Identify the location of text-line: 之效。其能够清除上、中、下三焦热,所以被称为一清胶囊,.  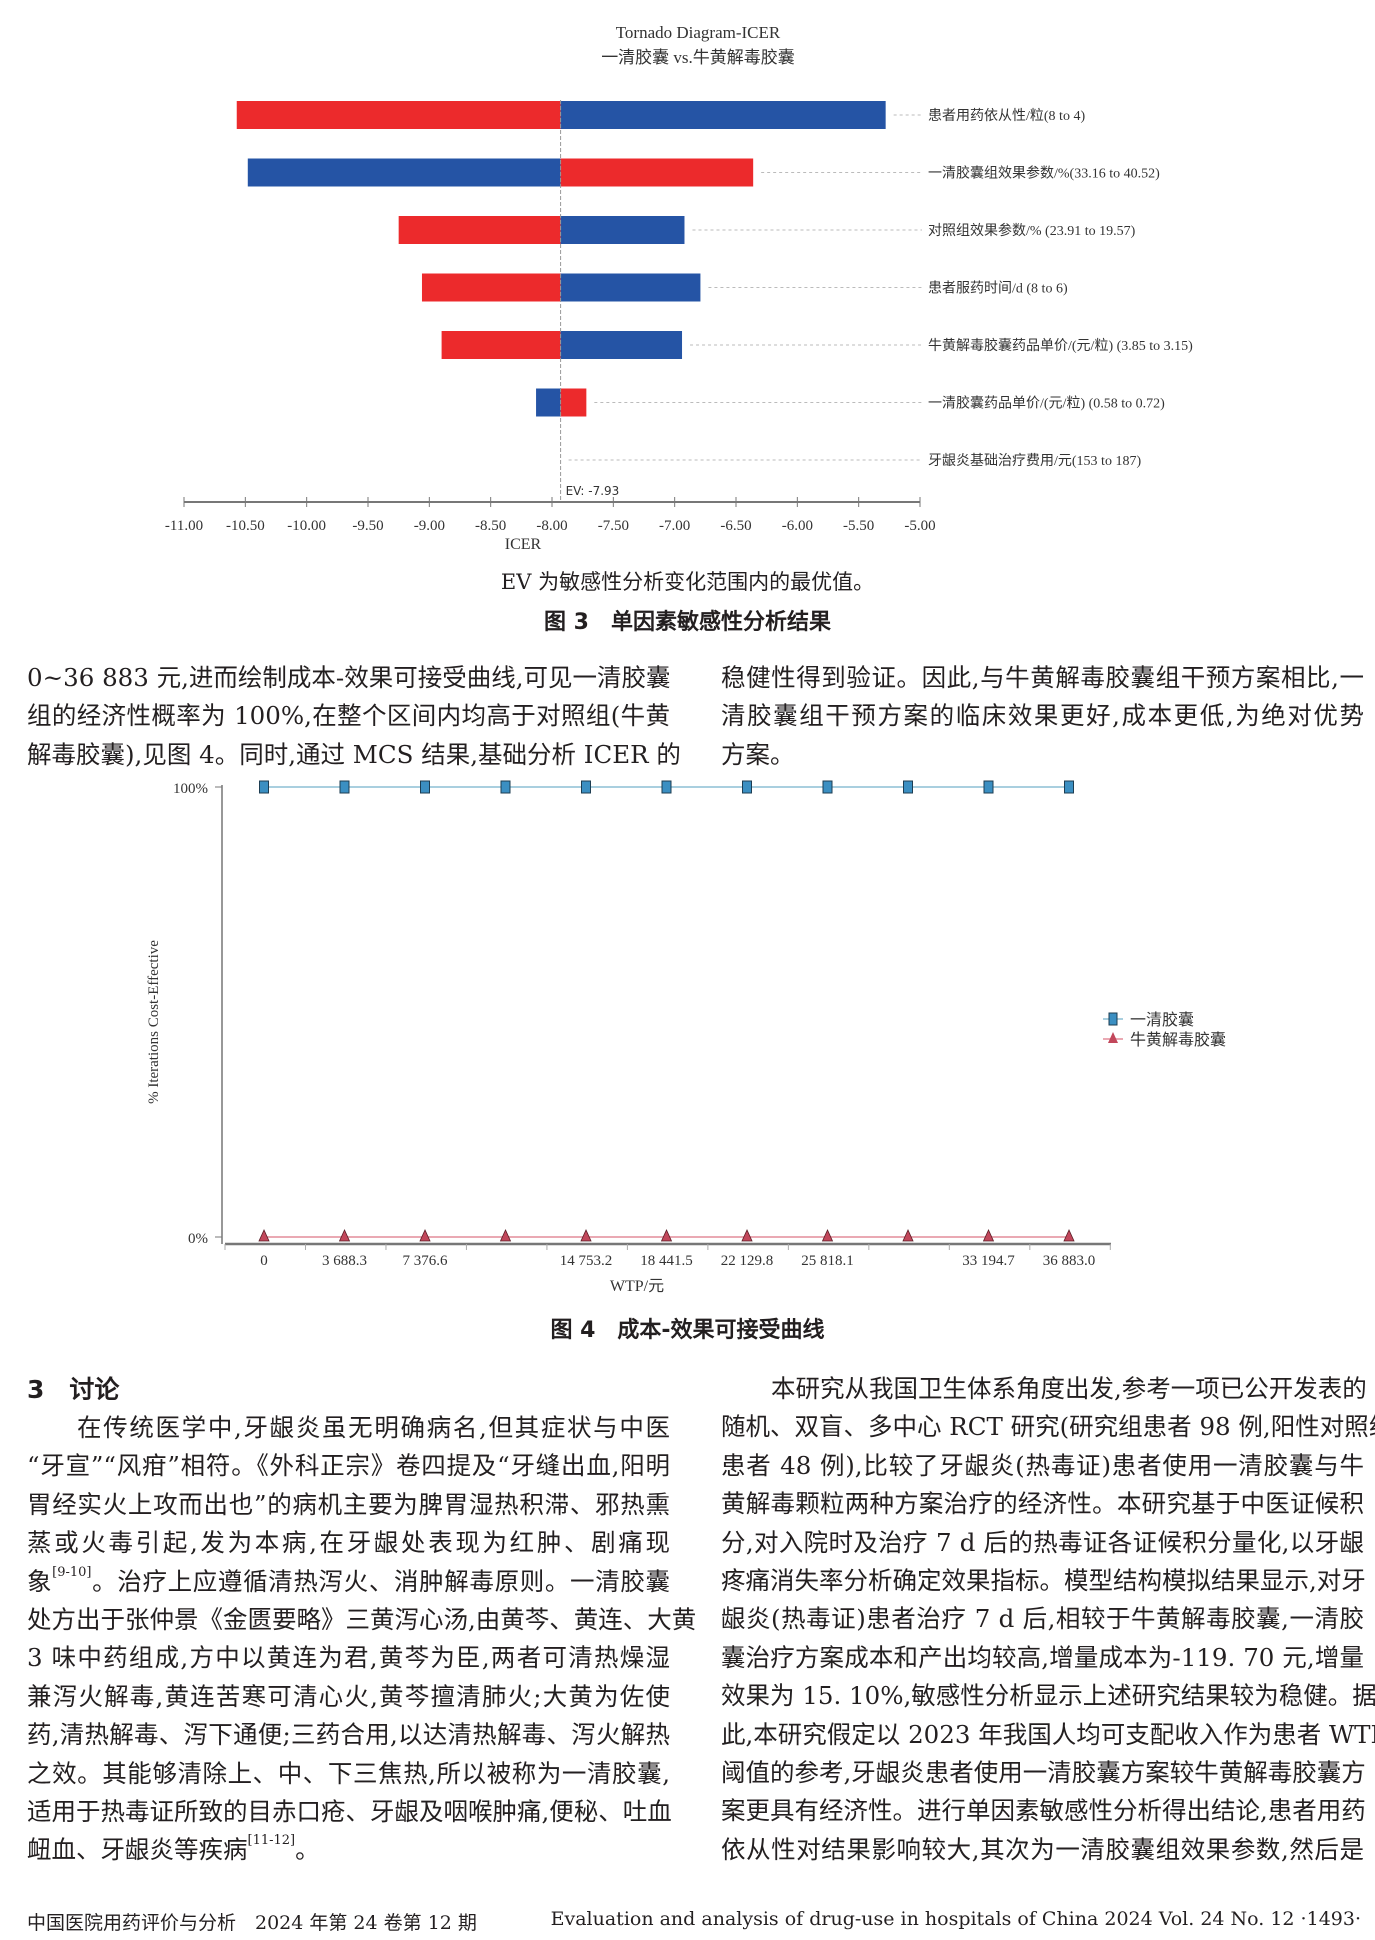
(348, 1774).